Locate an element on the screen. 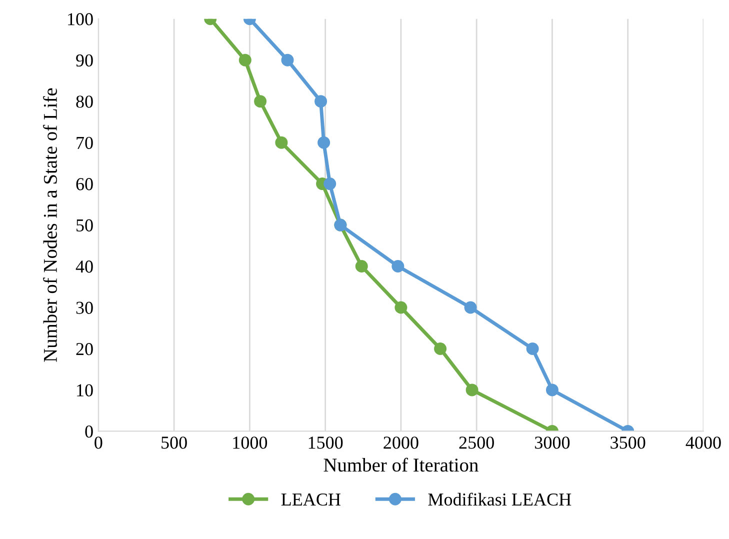  x-tick-label: 0 is located at coordinates (98, 442).